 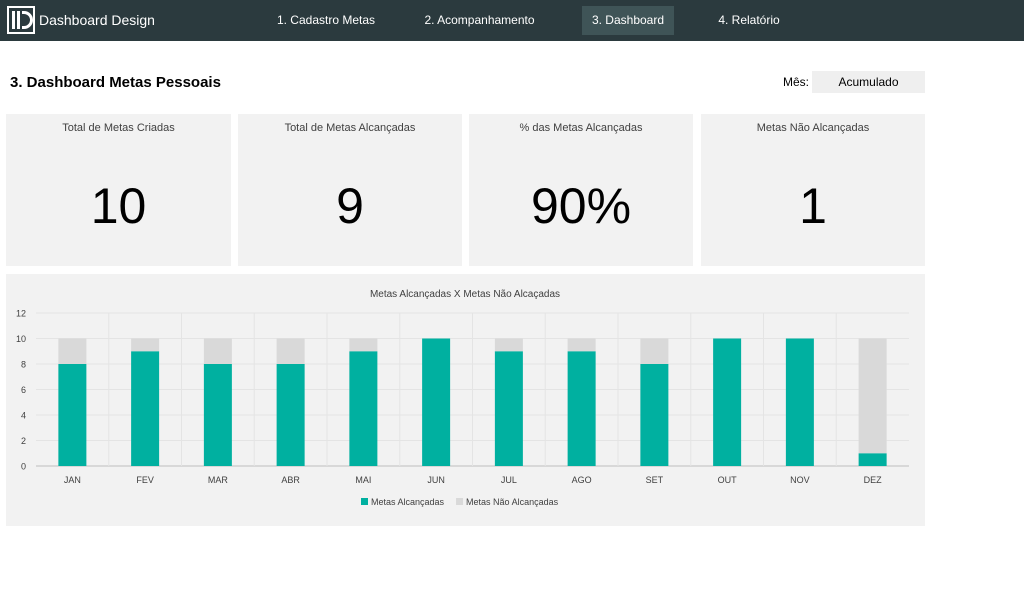 I want to click on y-tick-label: 6, so click(x=23, y=390).